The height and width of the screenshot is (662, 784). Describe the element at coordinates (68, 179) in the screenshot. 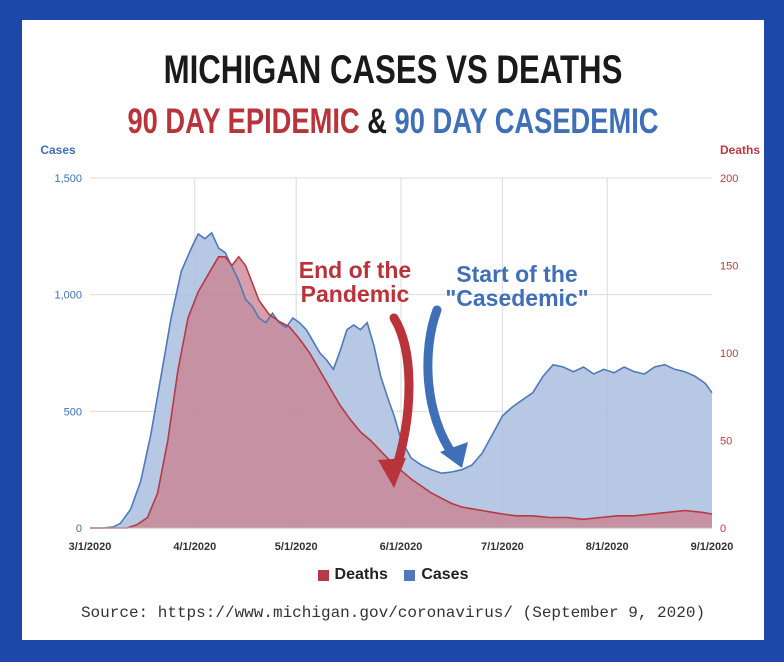

I see `left-tick-label: 1,500` at that location.